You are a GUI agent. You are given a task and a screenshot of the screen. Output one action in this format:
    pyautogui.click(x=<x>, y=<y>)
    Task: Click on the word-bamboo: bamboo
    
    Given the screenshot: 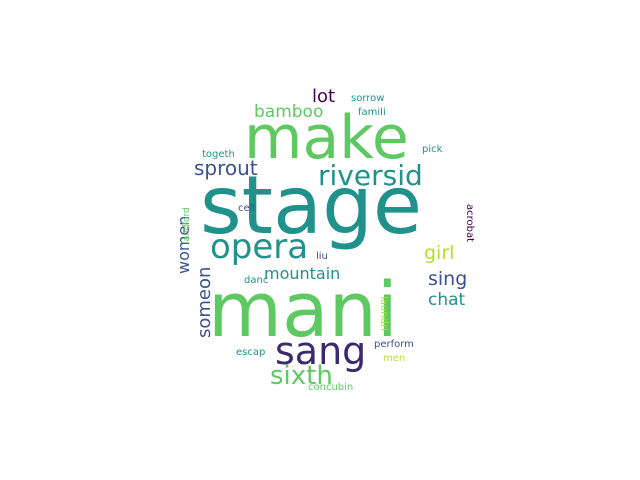 What is the action you would take?
    pyautogui.click(x=289, y=112)
    